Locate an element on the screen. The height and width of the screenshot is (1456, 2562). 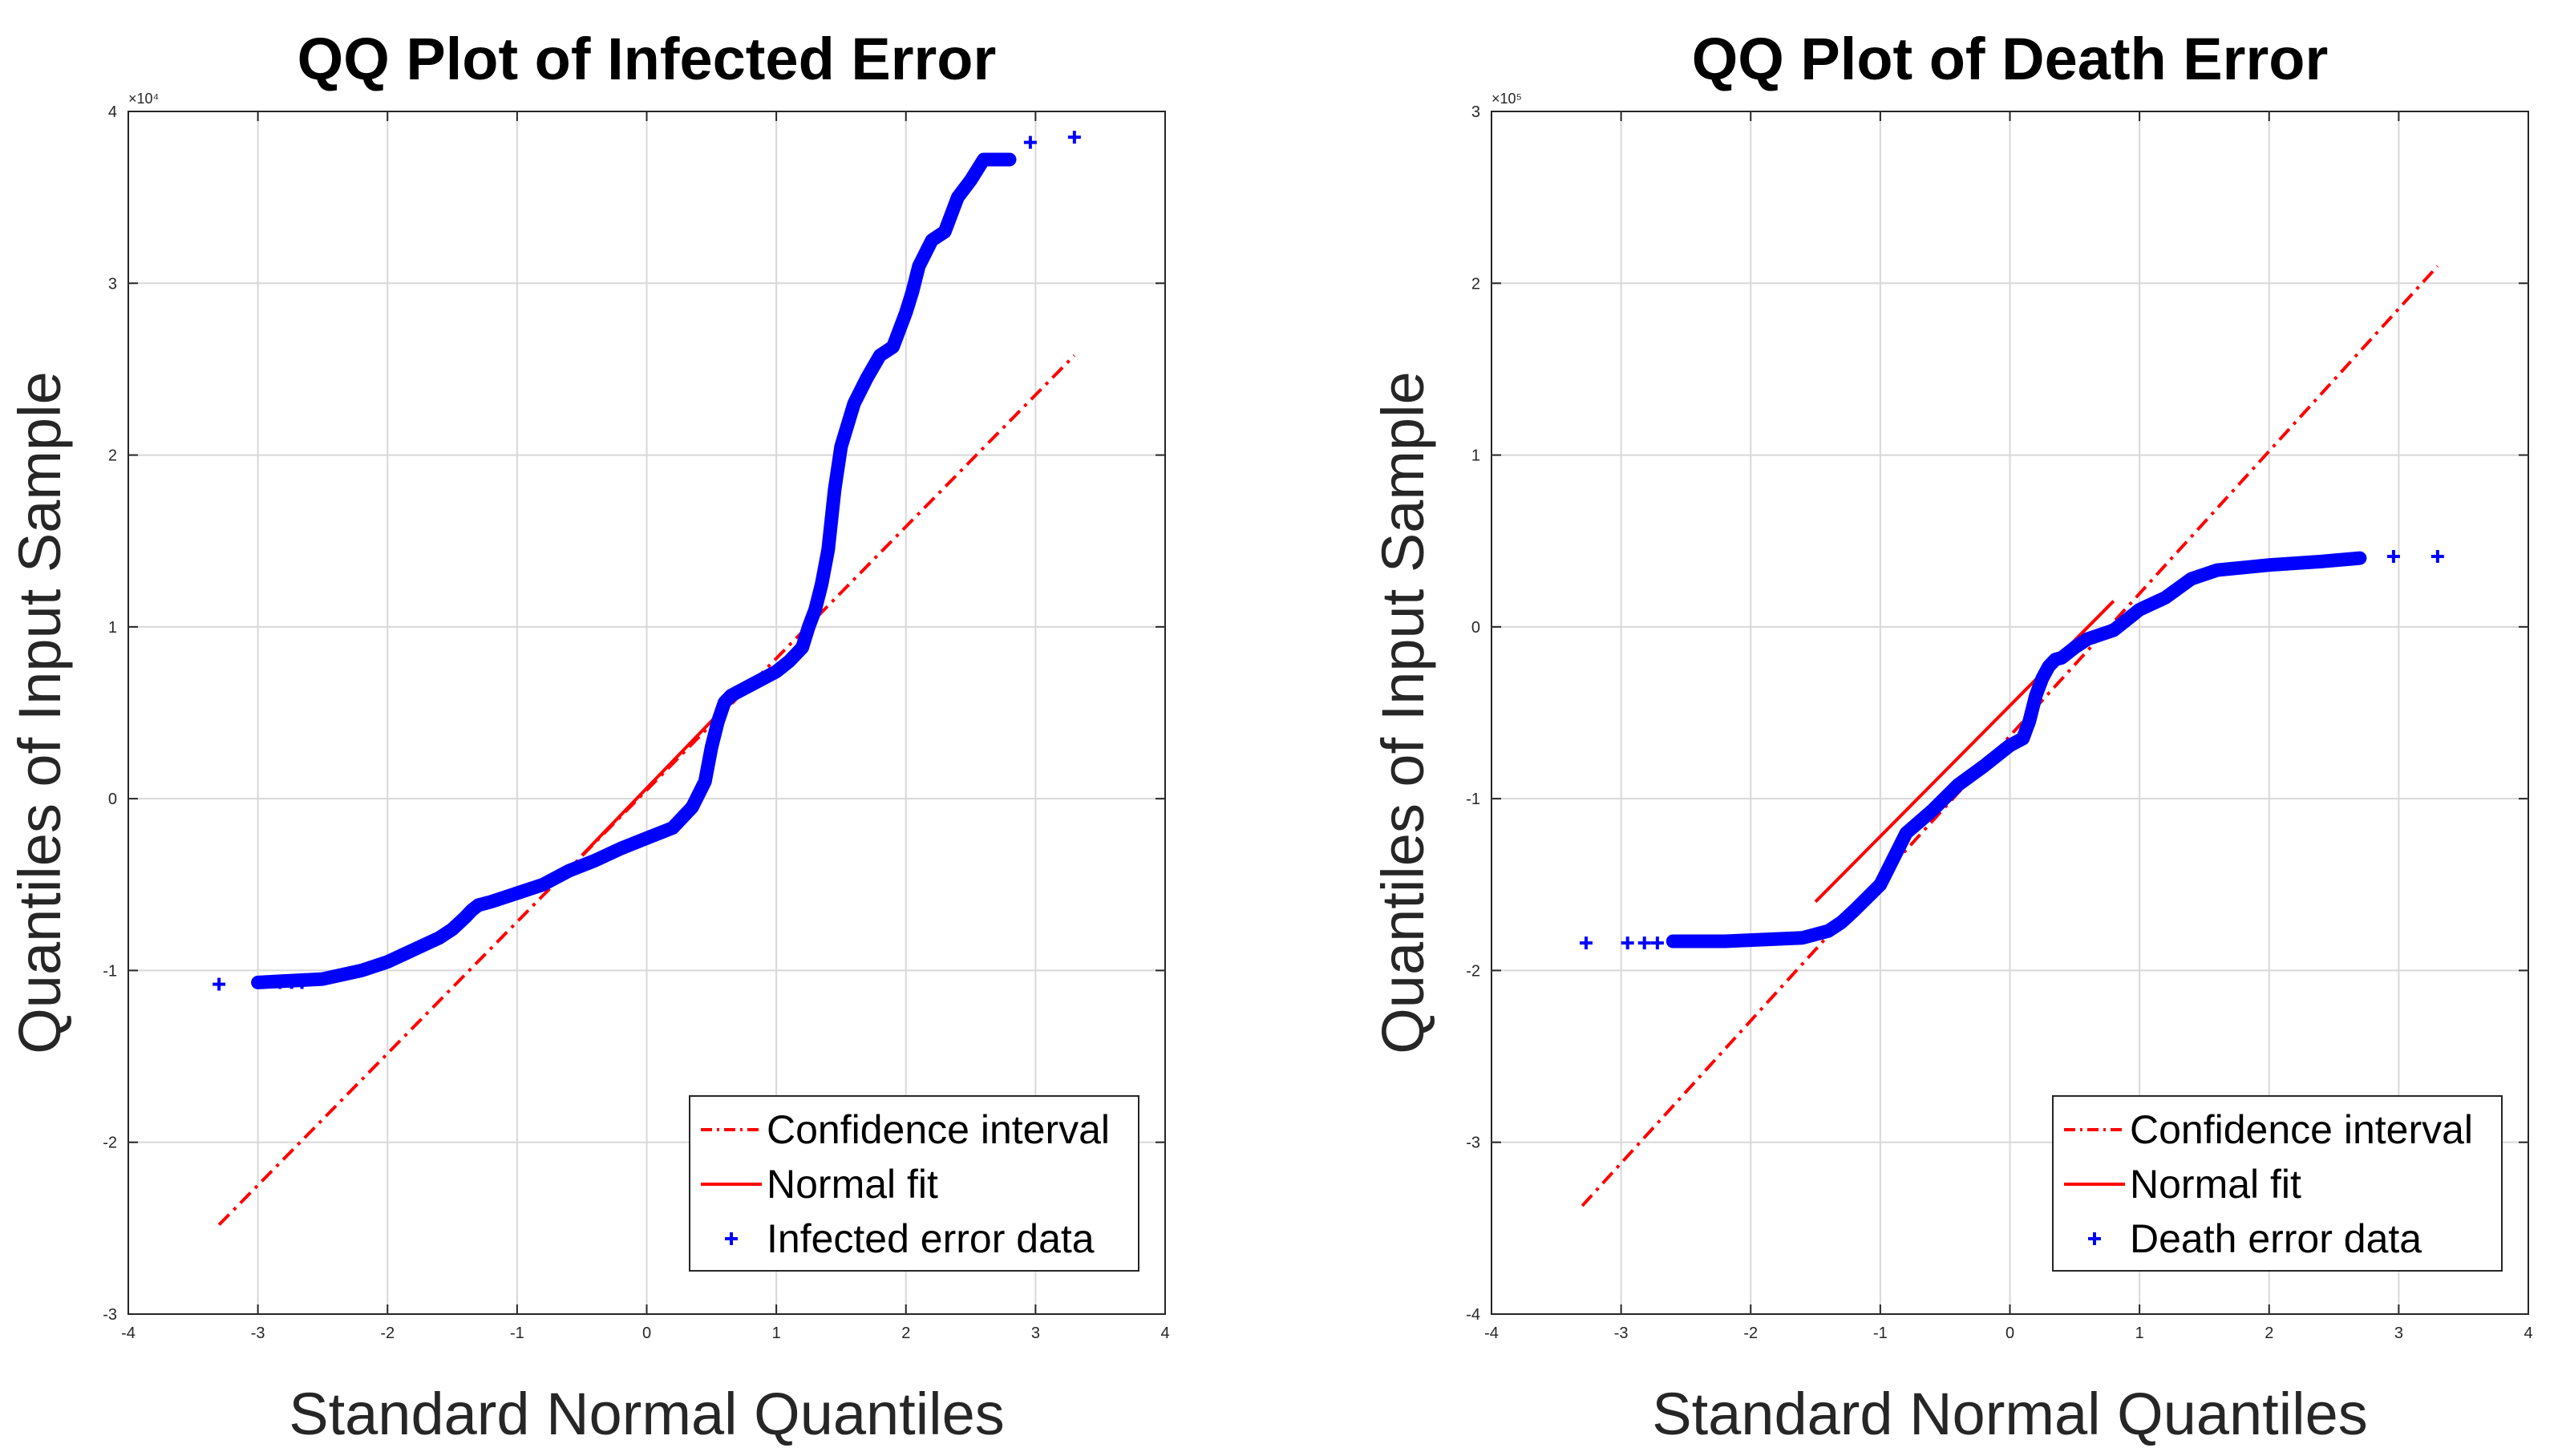
chart-title: QQ Plot of Death Error is located at coordinates (2010, 59).